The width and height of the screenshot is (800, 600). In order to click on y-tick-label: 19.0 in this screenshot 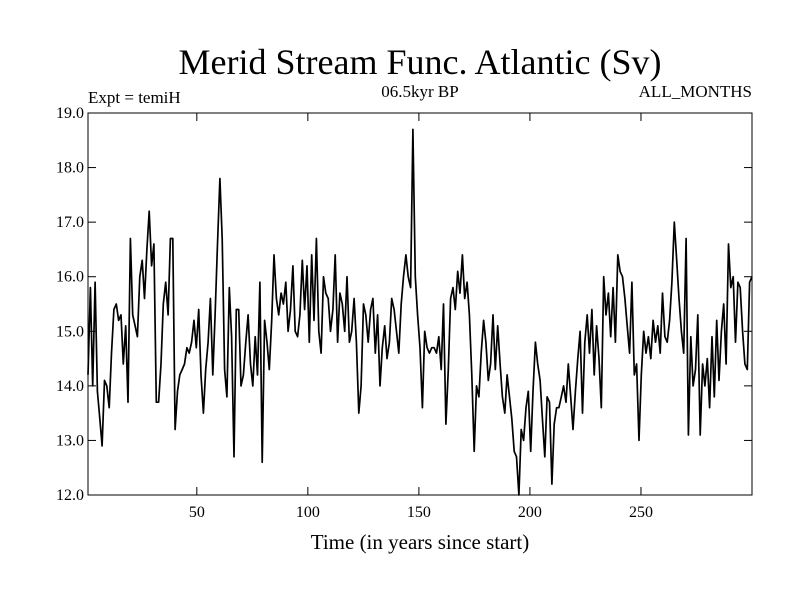, I will do `click(70, 113)`.